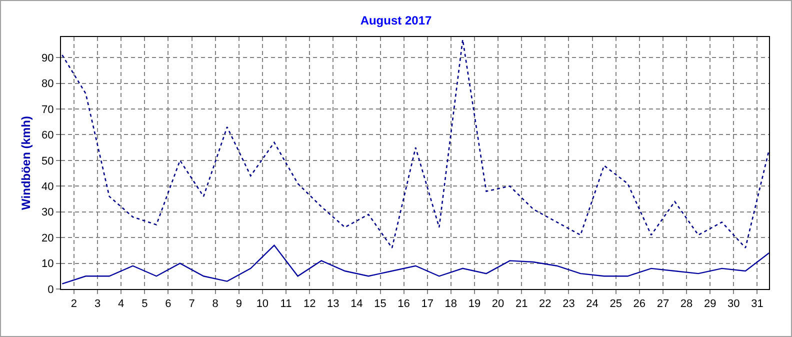 This screenshot has height=337, width=792. What do you see at coordinates (734, 304) in the screenshot?
I see `x-tick-label: 30` at bounding box center [734, 304].